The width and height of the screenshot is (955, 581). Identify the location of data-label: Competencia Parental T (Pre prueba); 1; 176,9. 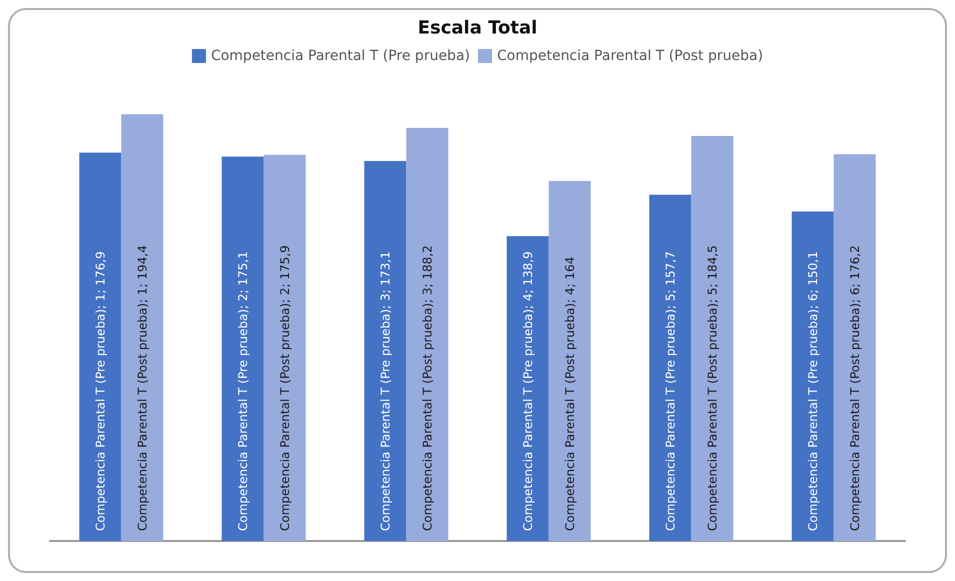
(100, 391).